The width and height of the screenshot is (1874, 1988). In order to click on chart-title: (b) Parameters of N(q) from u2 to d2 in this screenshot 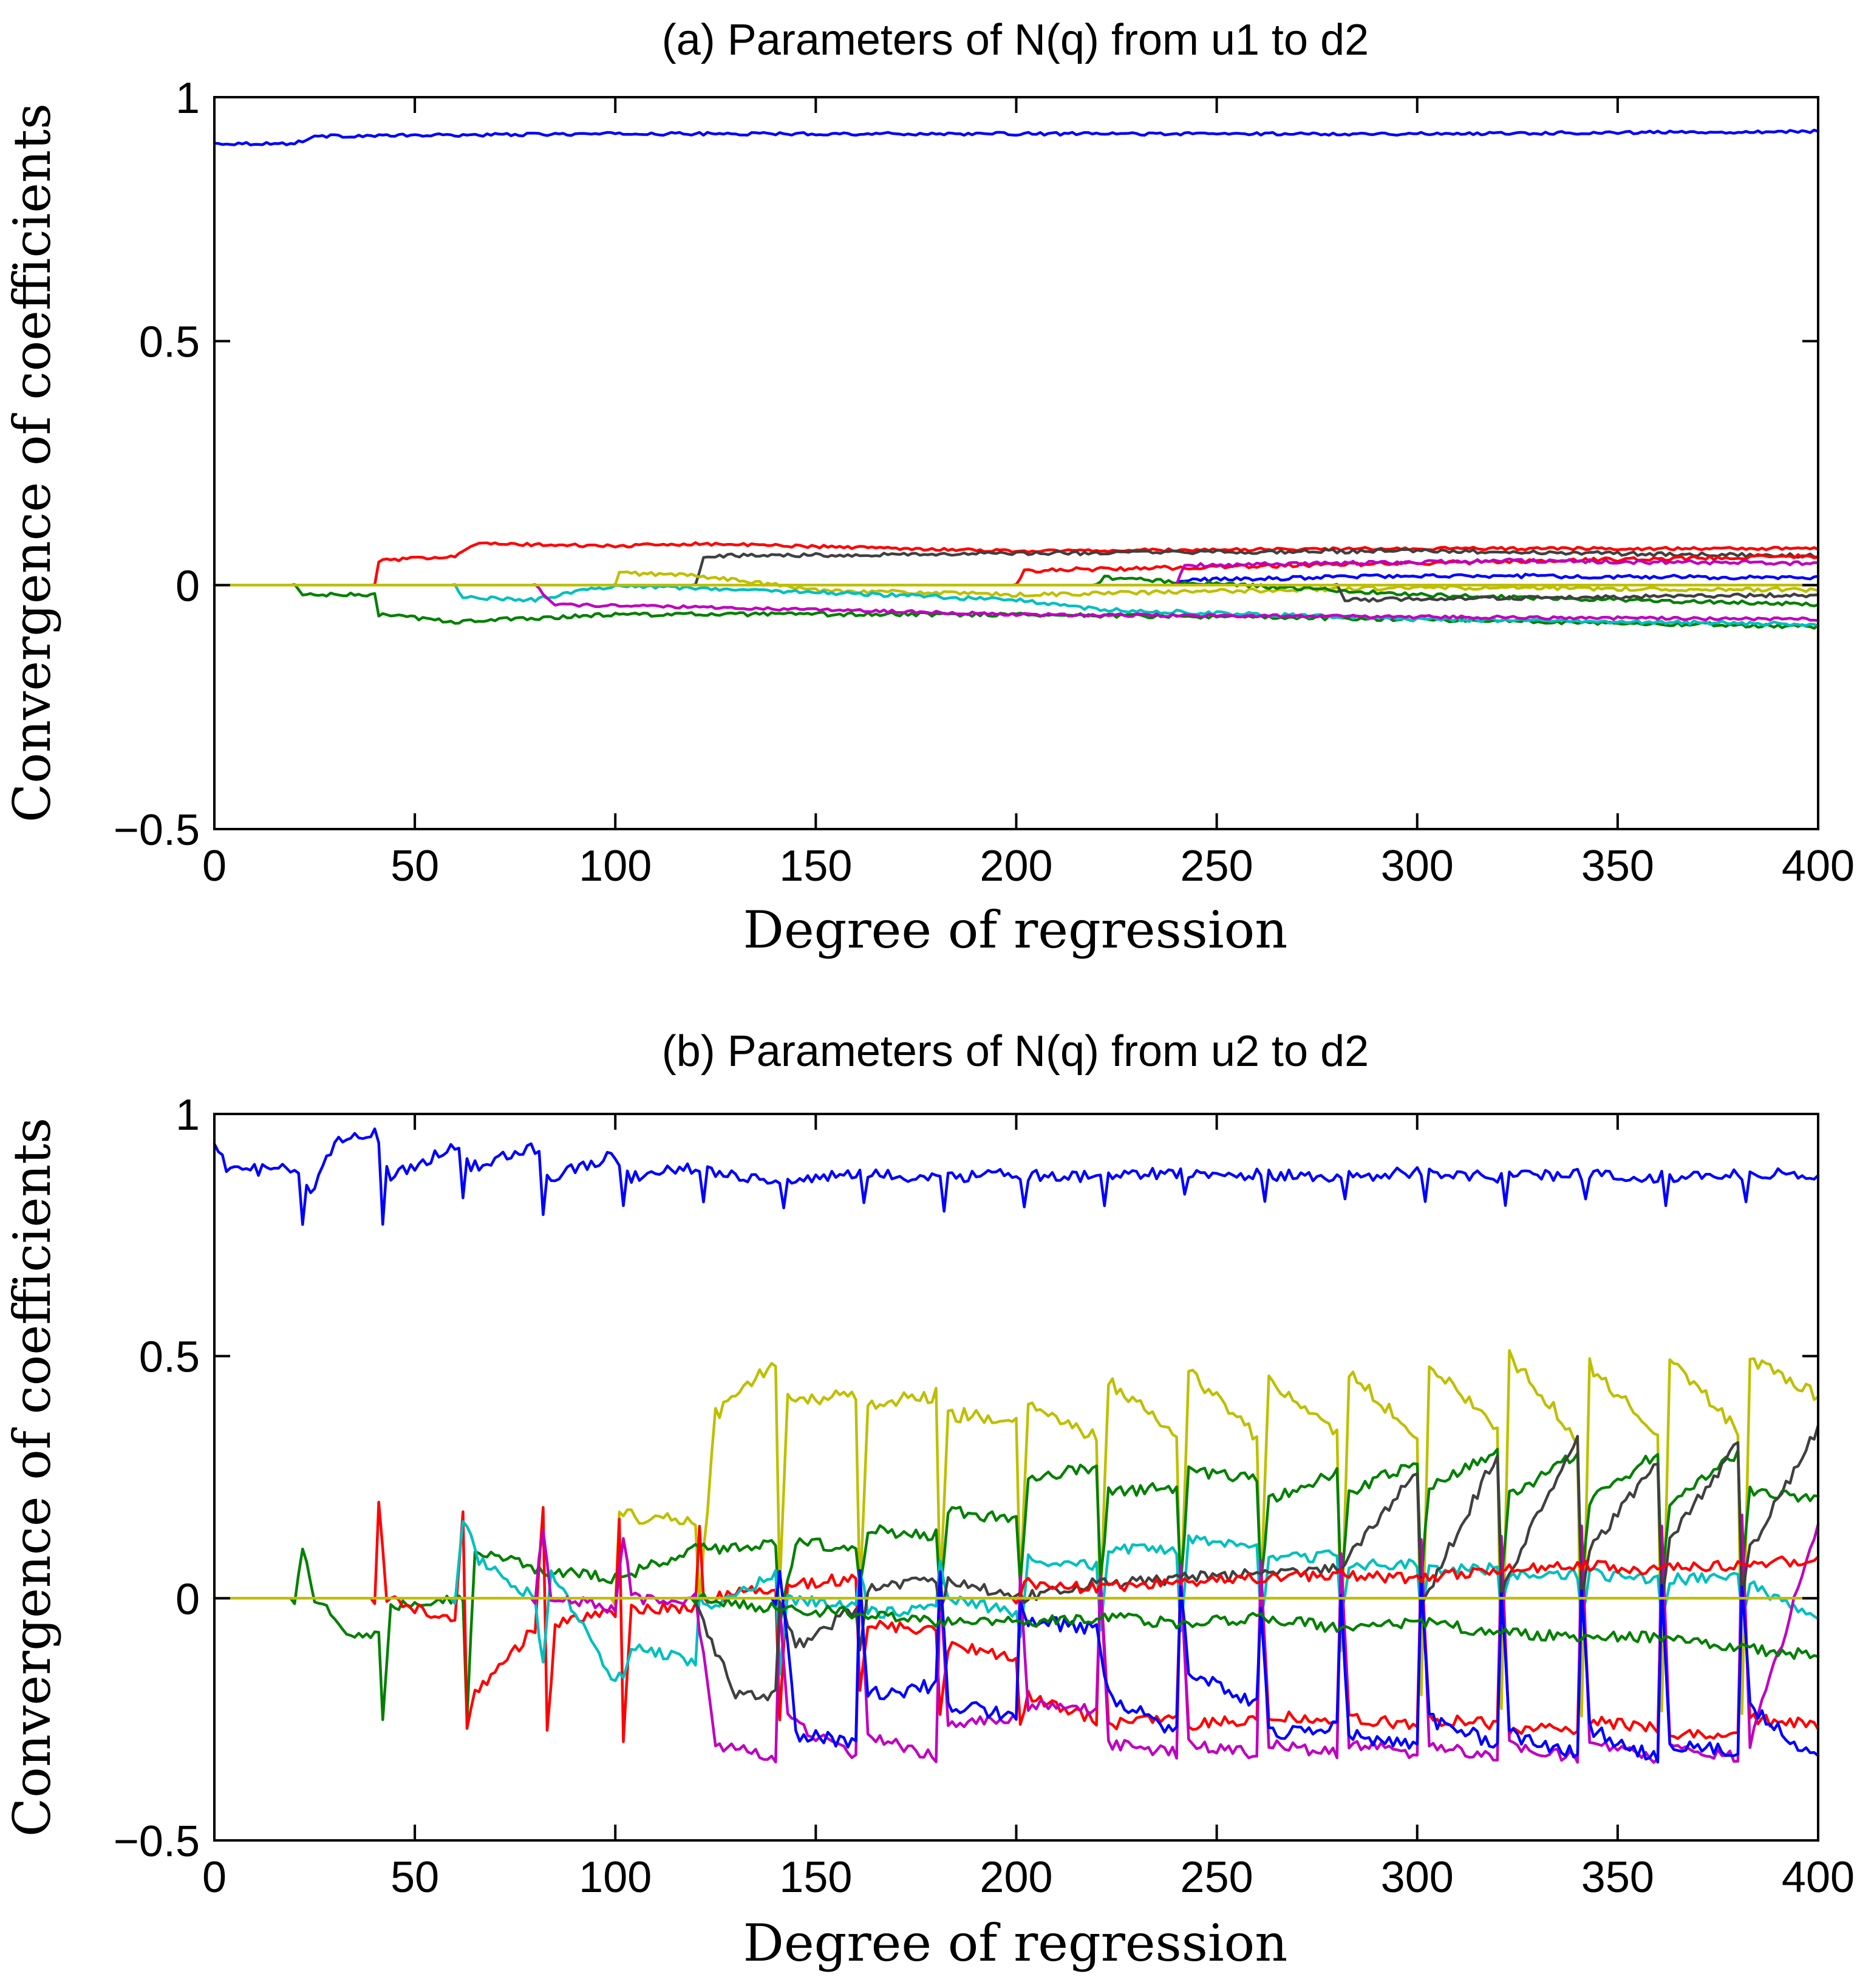, I will do `click(1015, 1051)`.